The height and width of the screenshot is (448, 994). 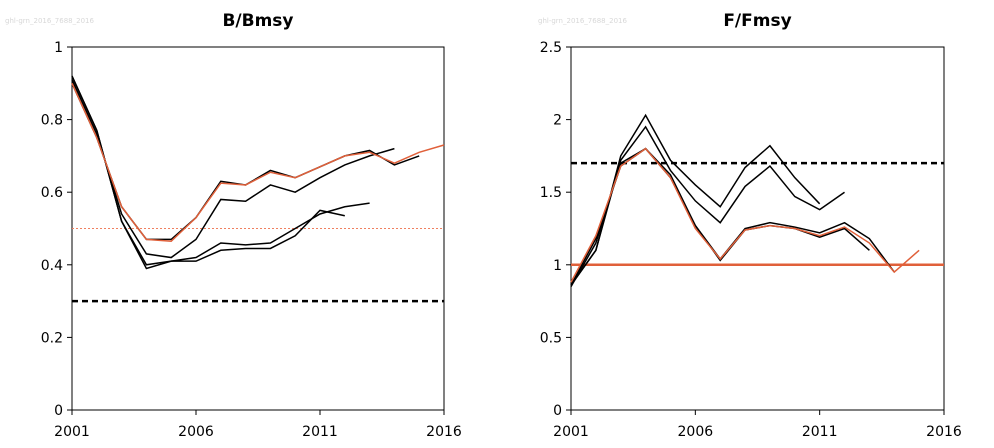 What do you see at coordinates (557, 121) in the screenshot?
I see `y-tick-label: 2` at bounding box center [557, 121].